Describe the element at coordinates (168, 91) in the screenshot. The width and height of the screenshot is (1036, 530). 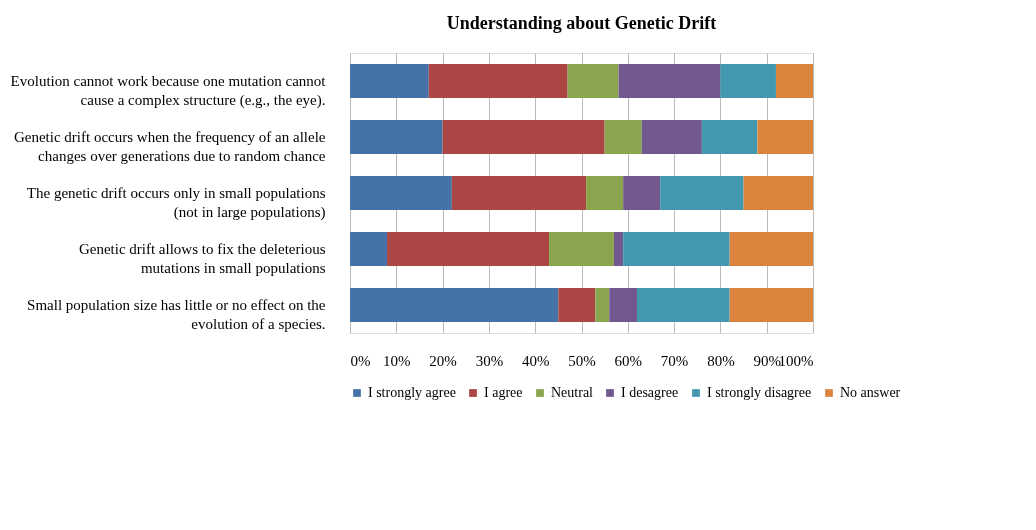
I see `y-tick-label: Evolution cannot work because one mutation cannot cause a complex structure (e.g., the eye).` at that location.